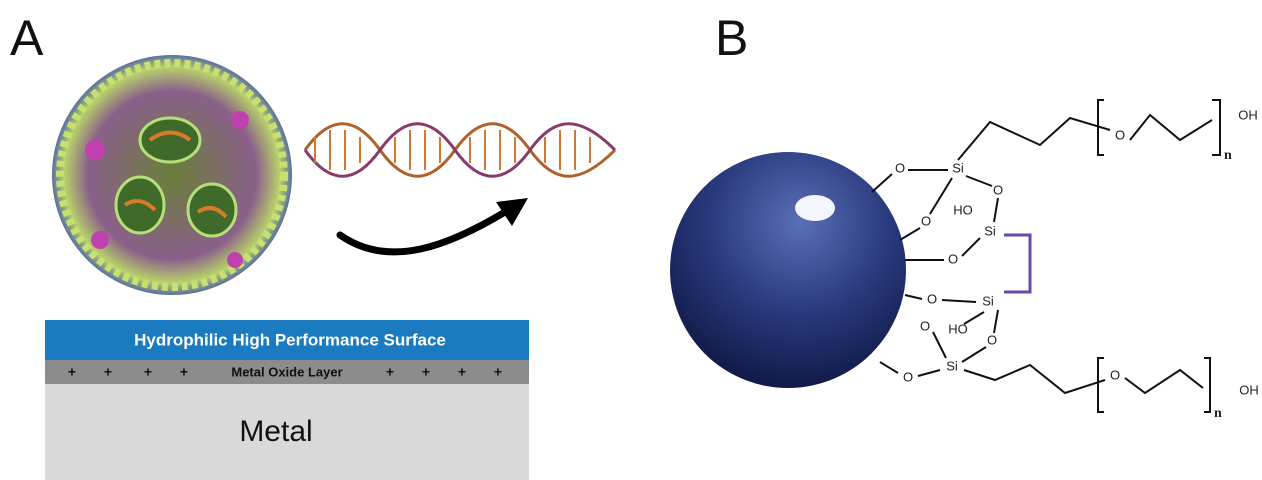 This screenshot has width=1262, height=480. What do you see at coordinates (275, 431) in the screenshot?
I see `metal-label: Metal` at bounding box center [275, 431].